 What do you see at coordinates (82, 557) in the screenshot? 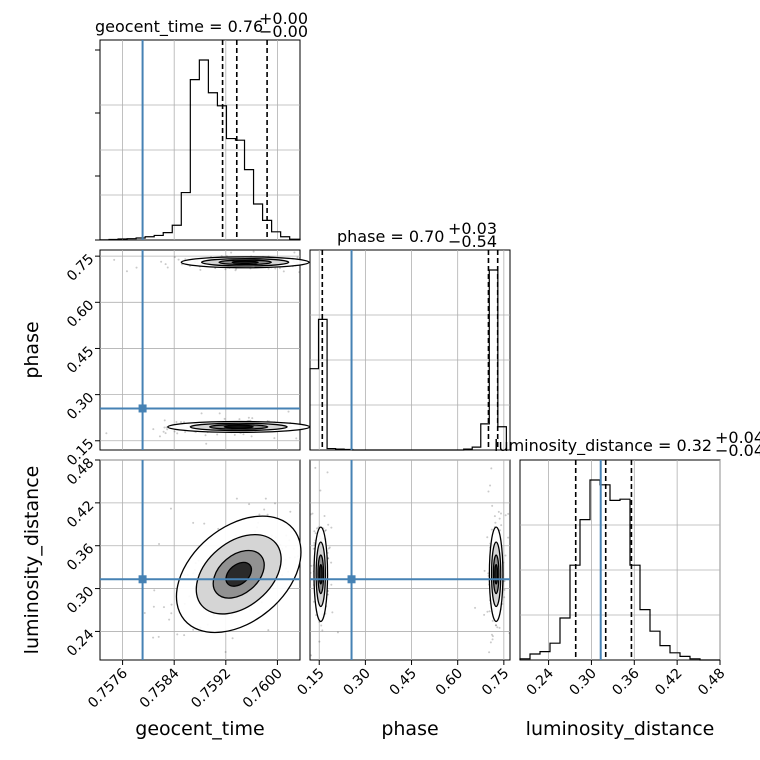
I see `y-tick-labels: 0.240.300.360.420.48` at bounding box center [82, 557].